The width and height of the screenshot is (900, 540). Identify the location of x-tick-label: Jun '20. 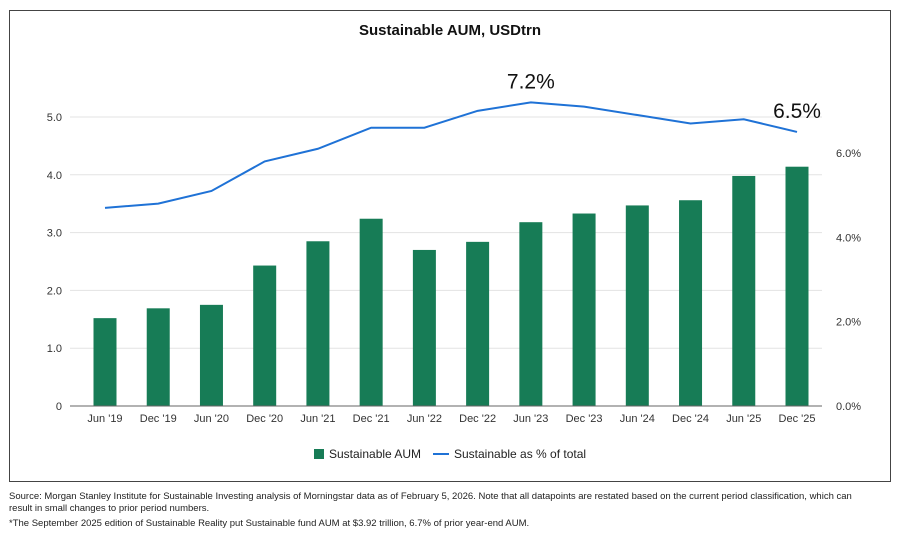
(211, 419).